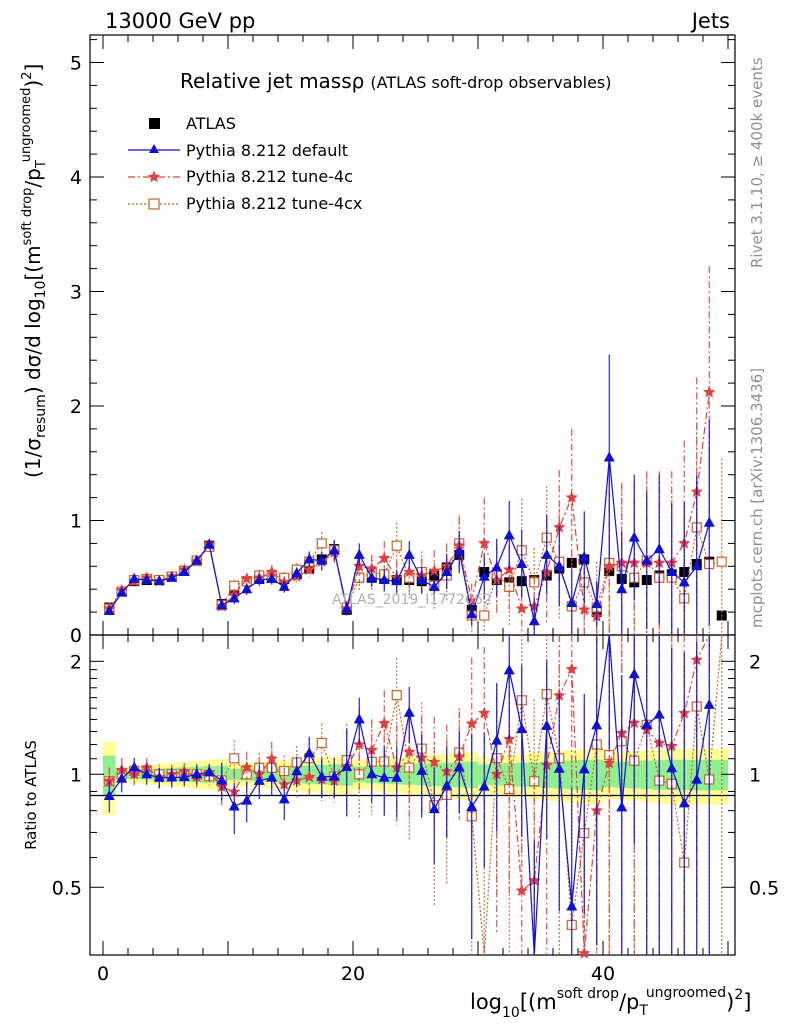 This screenshot has width=786, height=1024. Describe the element at coordinates (154, 204) in the screenshot. I see `legend-marker-tune4cx` at that location.